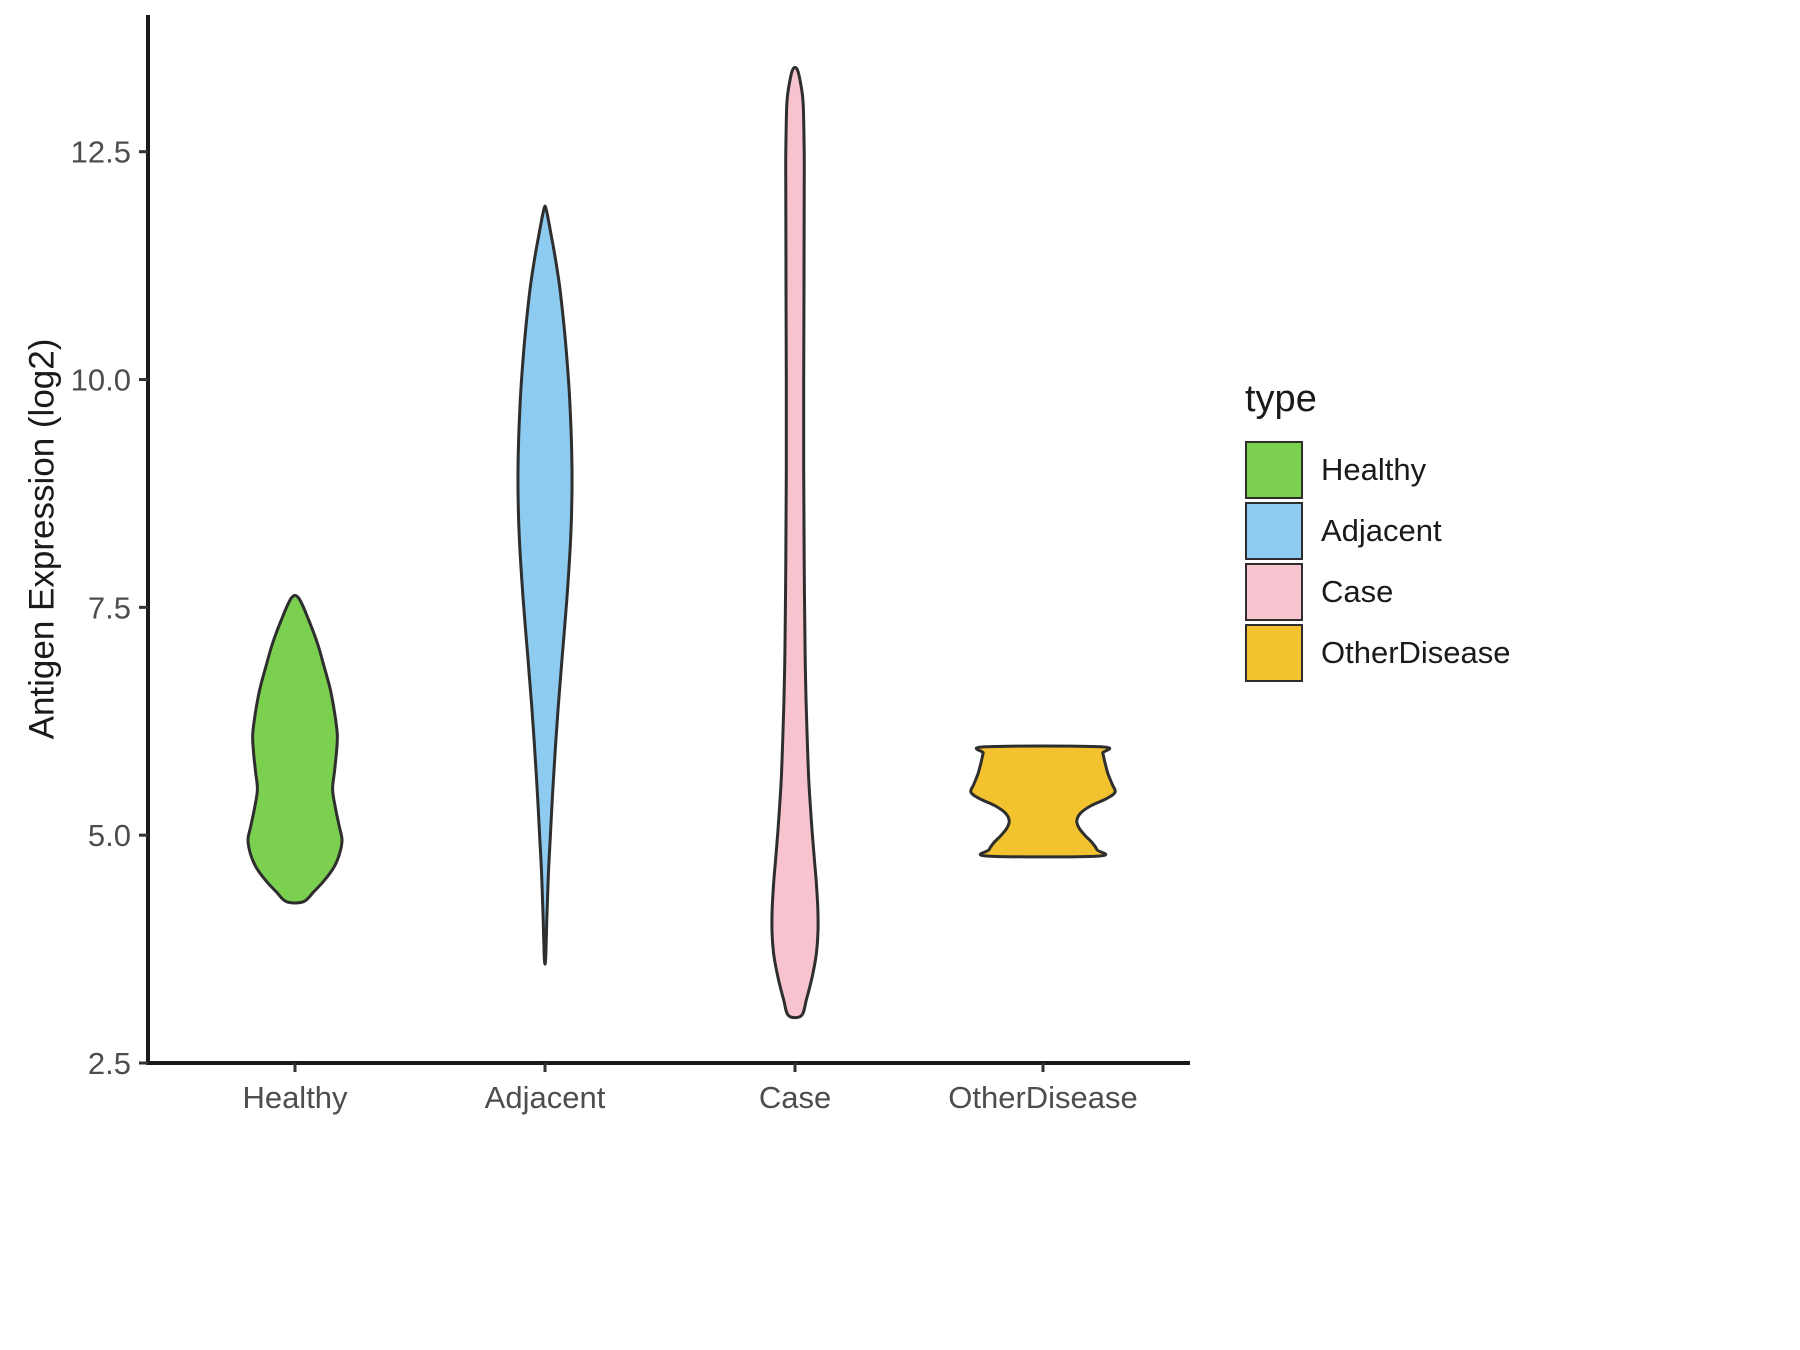 The height and width of the screenshot is (1350, 1800). What do you see at coordinates (1381, 530) in the screenshot?
I see `legend-item-label: Adjacent` at bounding box center [1381, 530].